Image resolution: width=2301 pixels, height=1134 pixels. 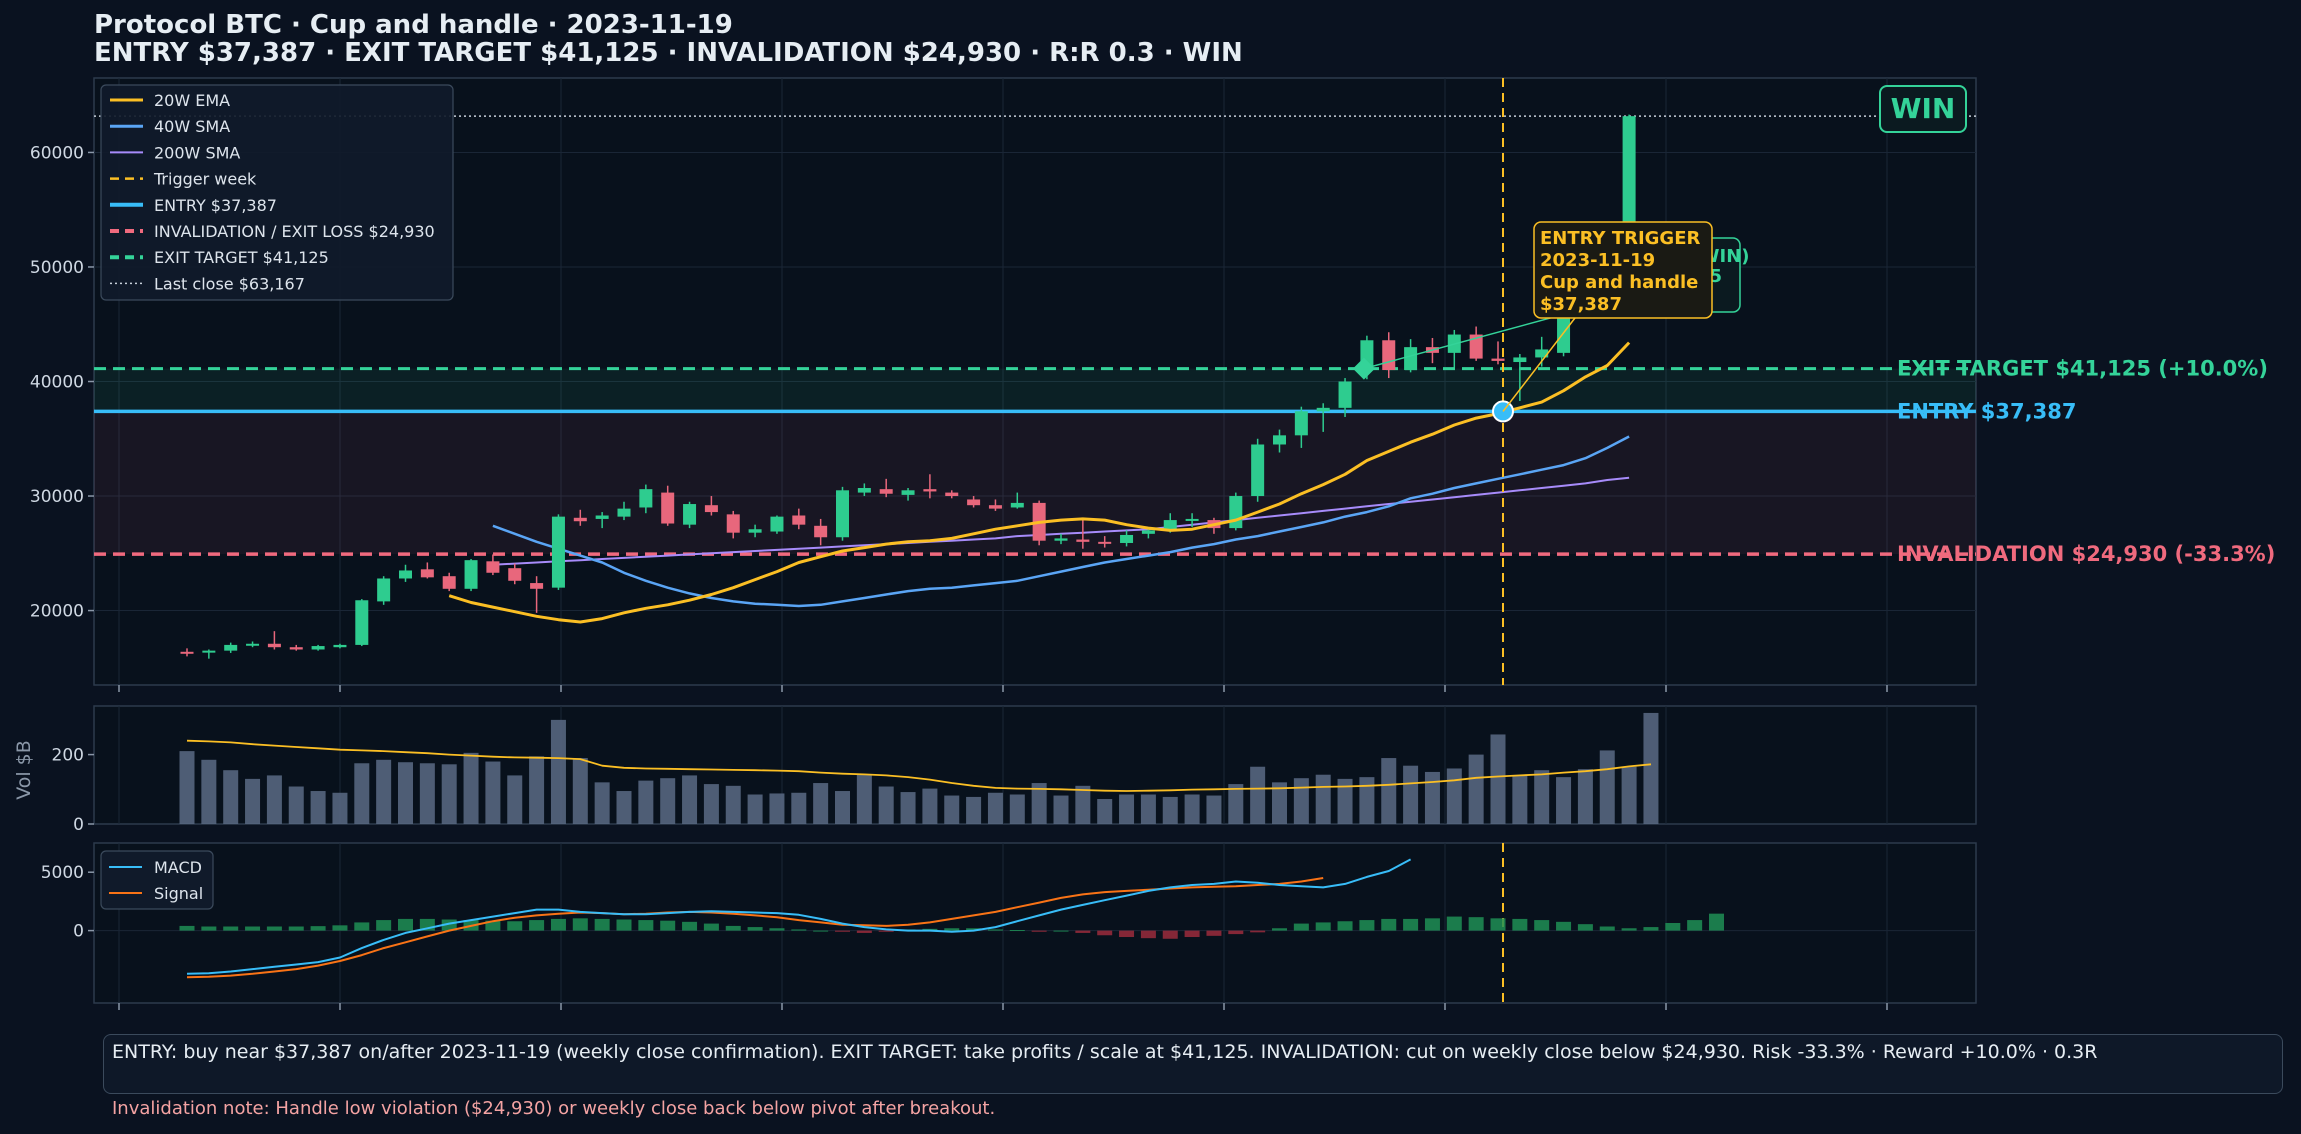 What do you see at coordinates (1619, 282) in the screenshot?
I see `entry-annotation-line: Cup and handle` at bounding box center [1619, 282].